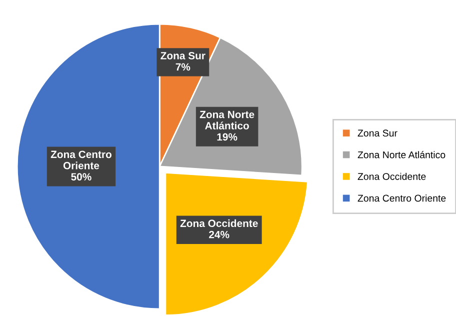 The image size is (456, 333). Describe the element at coordinates (81, 160) in the screenshot. I see `slice-label: Zona Centro Oriente` at that location.